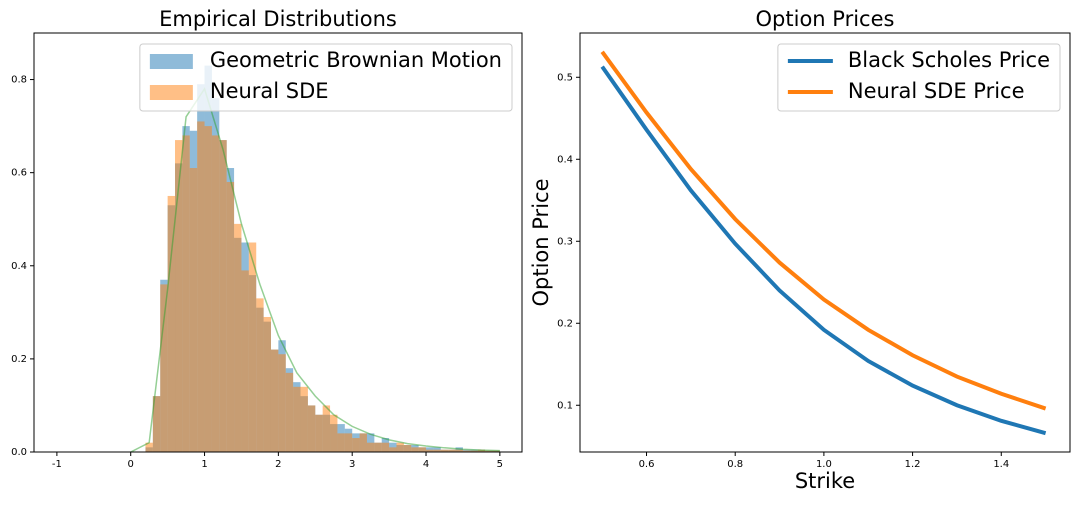 The height and width of the screenshot is (508, 1080). I want to click on chart-title: Option Prices, so click(825, 19).